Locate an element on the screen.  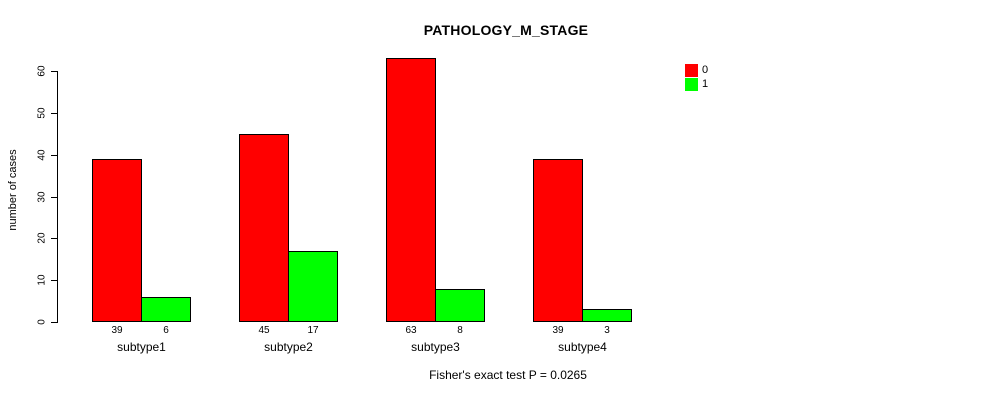
bar-series1-subtype3 is located at coordinates (460, 305).